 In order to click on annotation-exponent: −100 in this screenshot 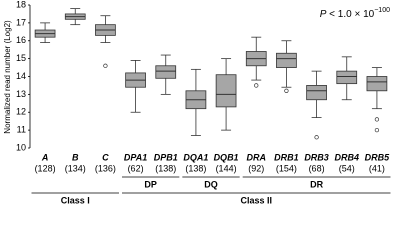, I will do `click(382, 10)`.